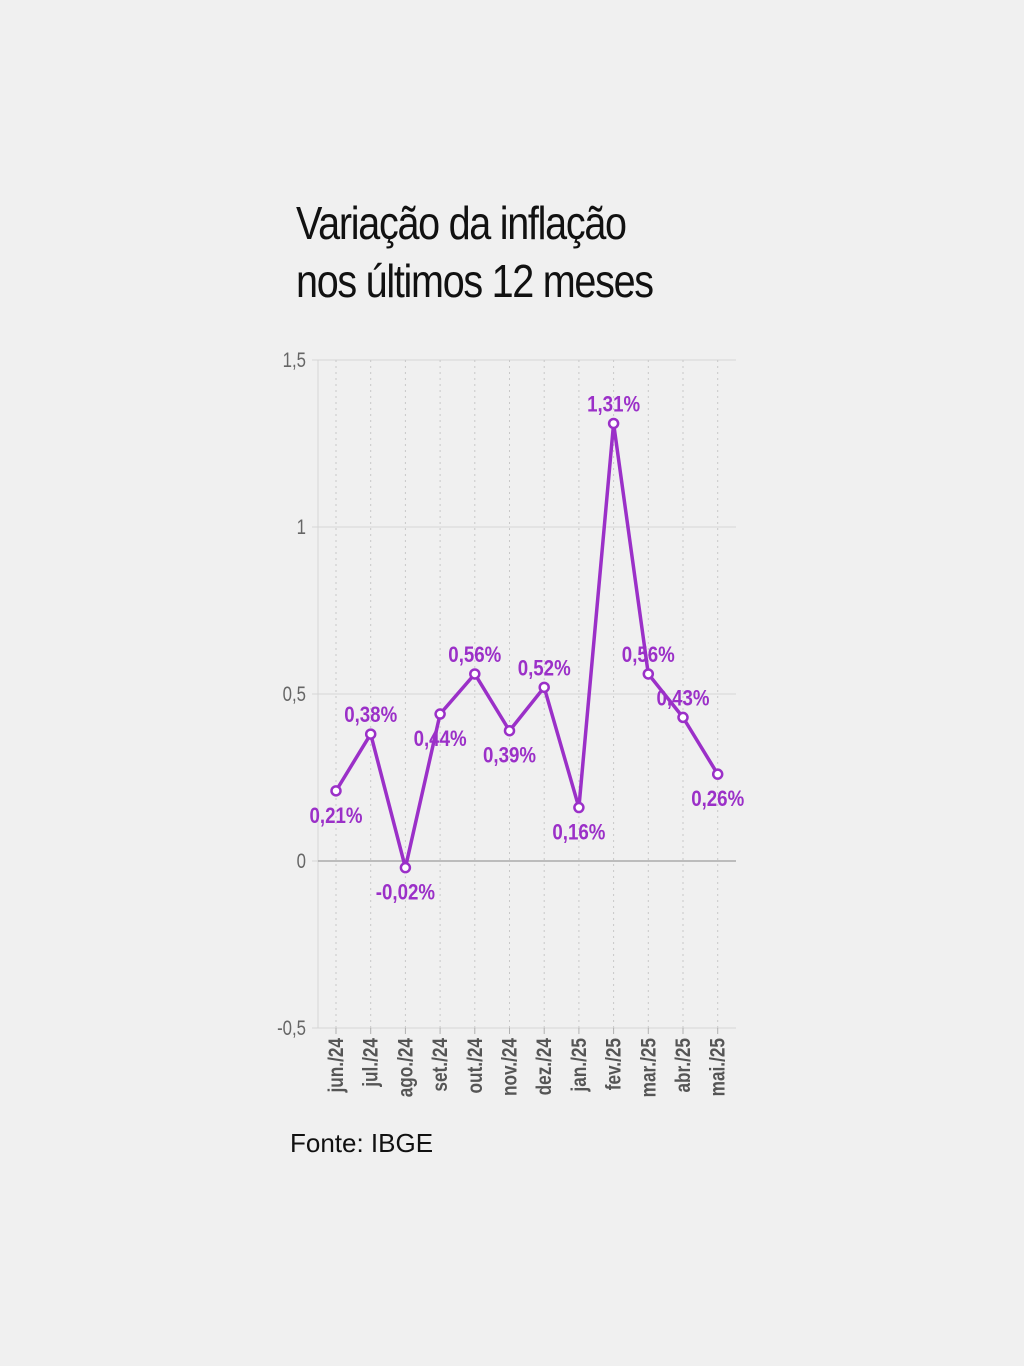  What do you see at coordinates (579, 1065) in the screenshot?
I see `x-tick-label: jan./25` at bounding box center [579, 1065].